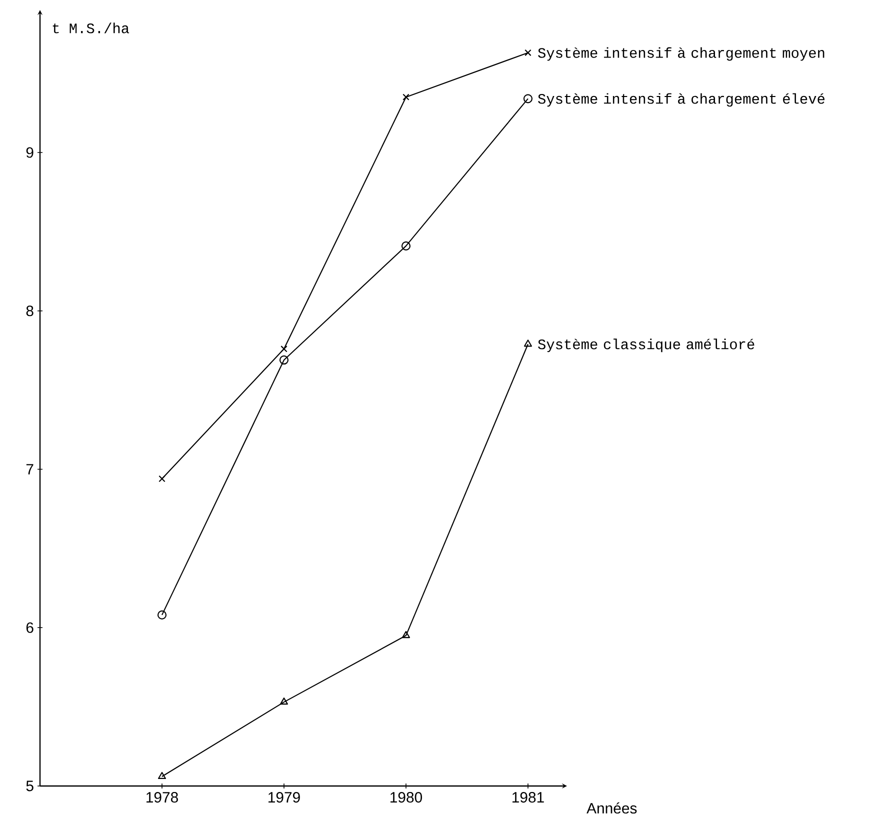 The width and height of the screenshot is (880, 825). What do you see at coordinates (91, 28) in the screenshot?
I see `y-axis-title: t M.S./ha` at bounding box center [91, 28].